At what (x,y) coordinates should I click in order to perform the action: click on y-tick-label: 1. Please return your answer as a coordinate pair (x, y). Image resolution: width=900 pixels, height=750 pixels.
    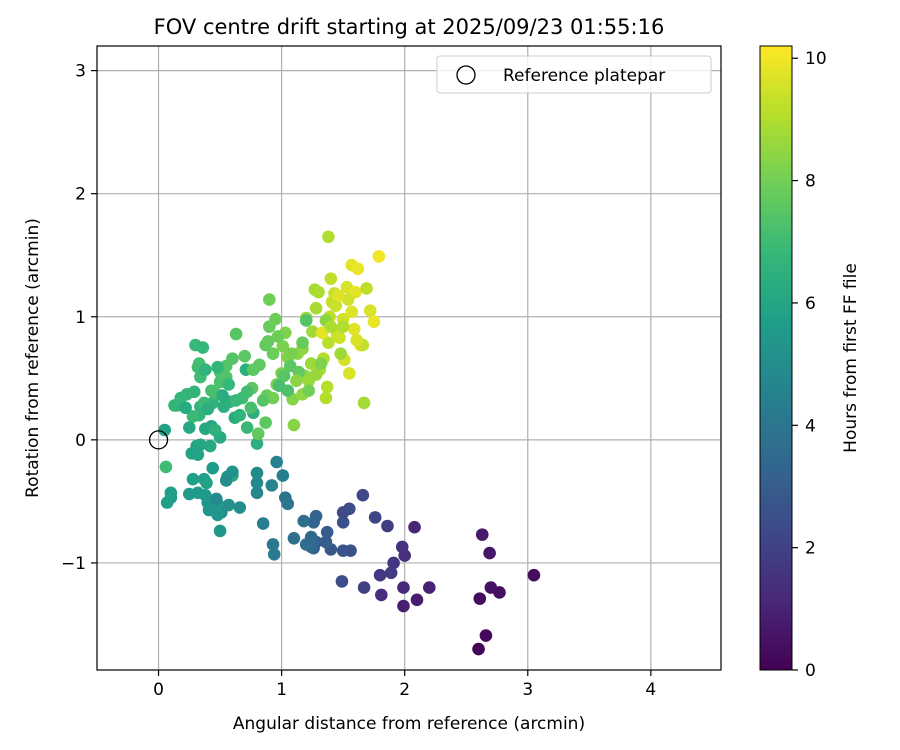
    Looking at the image, I should click on (80, 318).